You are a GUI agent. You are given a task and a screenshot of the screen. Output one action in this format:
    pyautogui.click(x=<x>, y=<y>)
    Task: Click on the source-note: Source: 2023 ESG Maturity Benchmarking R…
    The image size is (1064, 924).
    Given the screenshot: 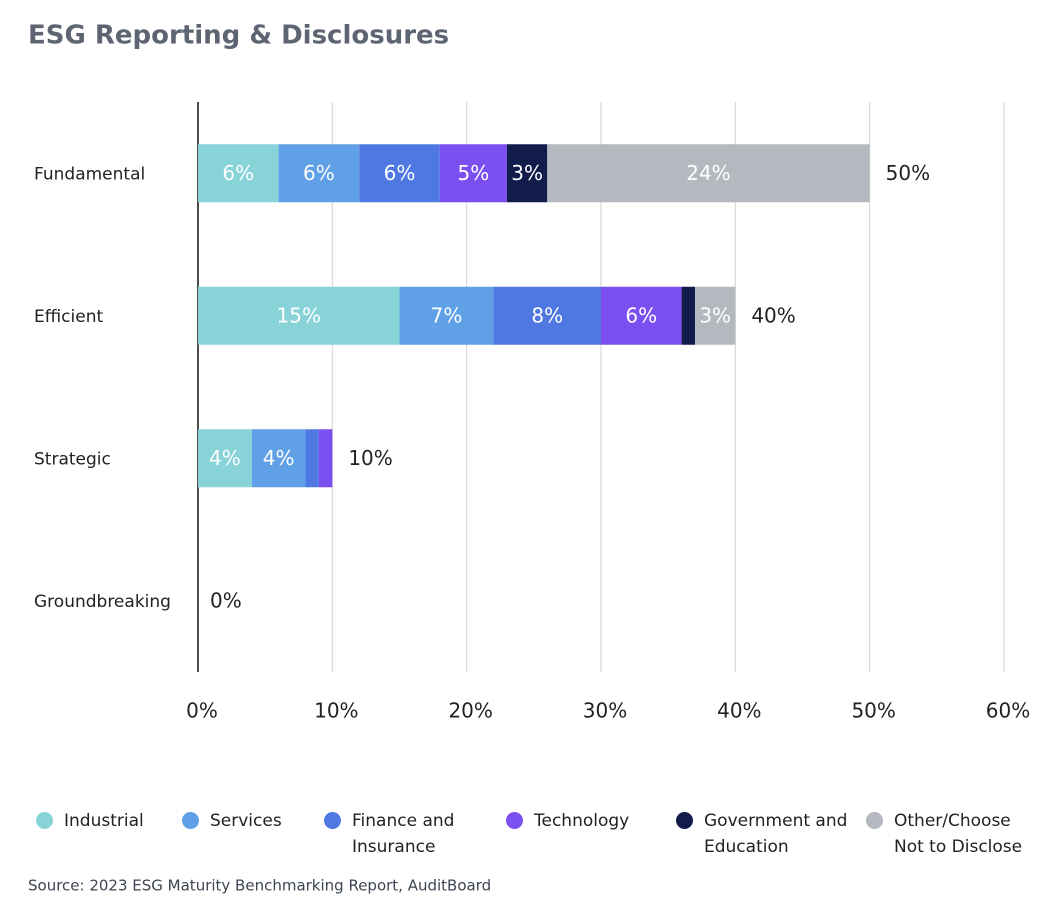 What is the action you would take?
    pyautogui.click(x=259, y=886)
    